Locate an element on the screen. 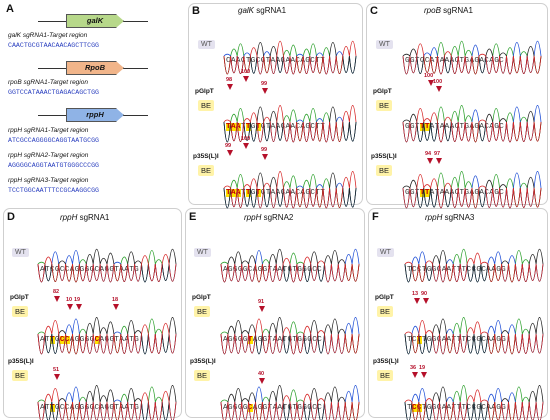 This screenshot has width=550, height=420. panel-f-marker-value: 13 is located at coordinates (415, 294).